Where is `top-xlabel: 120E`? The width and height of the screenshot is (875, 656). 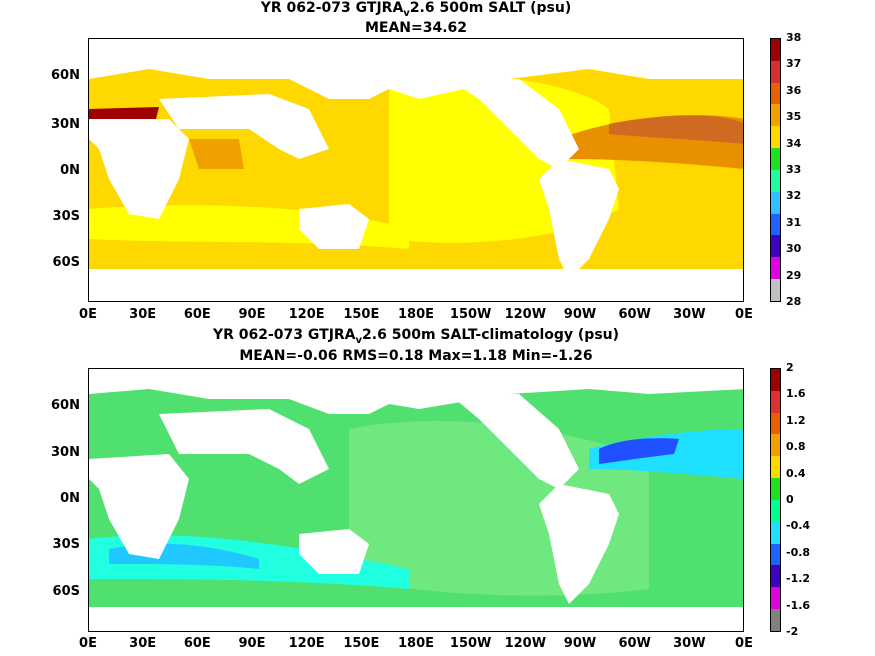
top-xlabel: 120E is located at coordinates (306, 314).